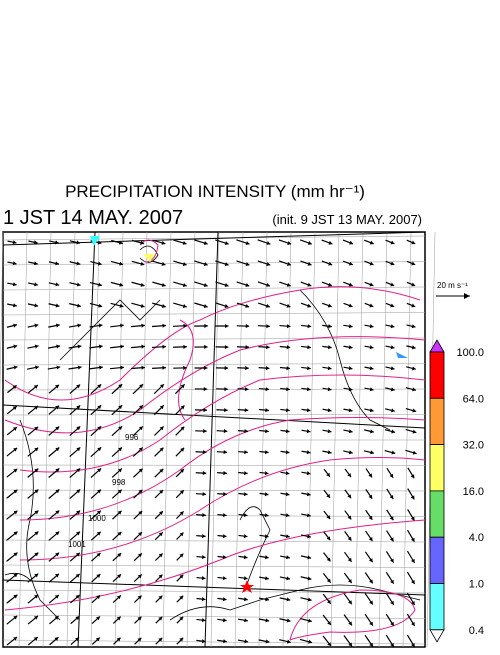  What do you see at coordinates (452, 285) in the screenshot?
I see `vector-legend-label: 20 m s⁻¹` at bounding box center [452, 285].